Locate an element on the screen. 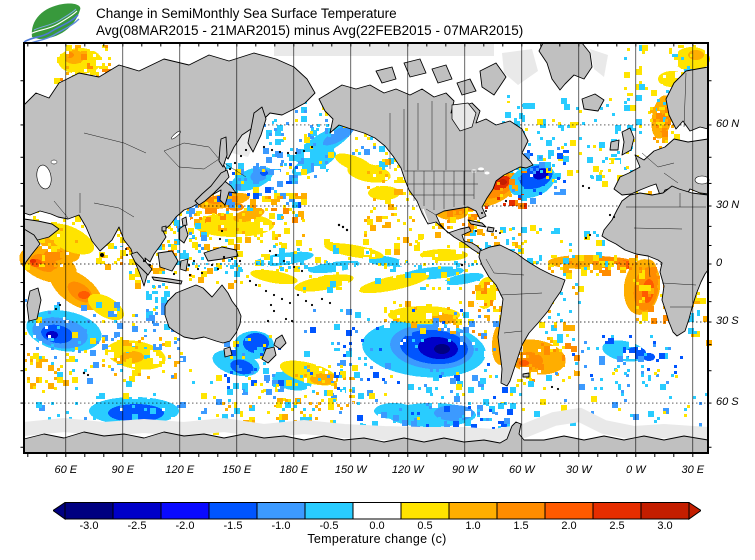 This screenshot has width=755, height=560. colorbar-value: 3.0 is located at coordinates (665, 526).